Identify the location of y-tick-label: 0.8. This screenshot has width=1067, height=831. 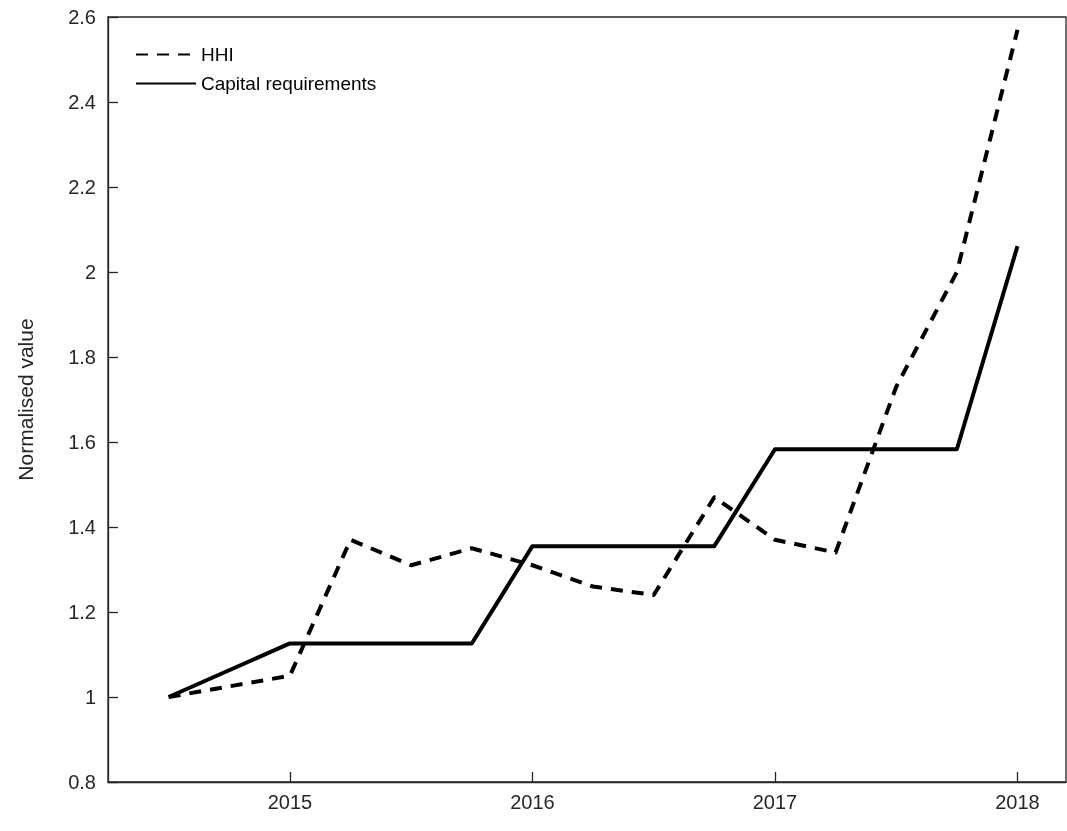
(82, 782).